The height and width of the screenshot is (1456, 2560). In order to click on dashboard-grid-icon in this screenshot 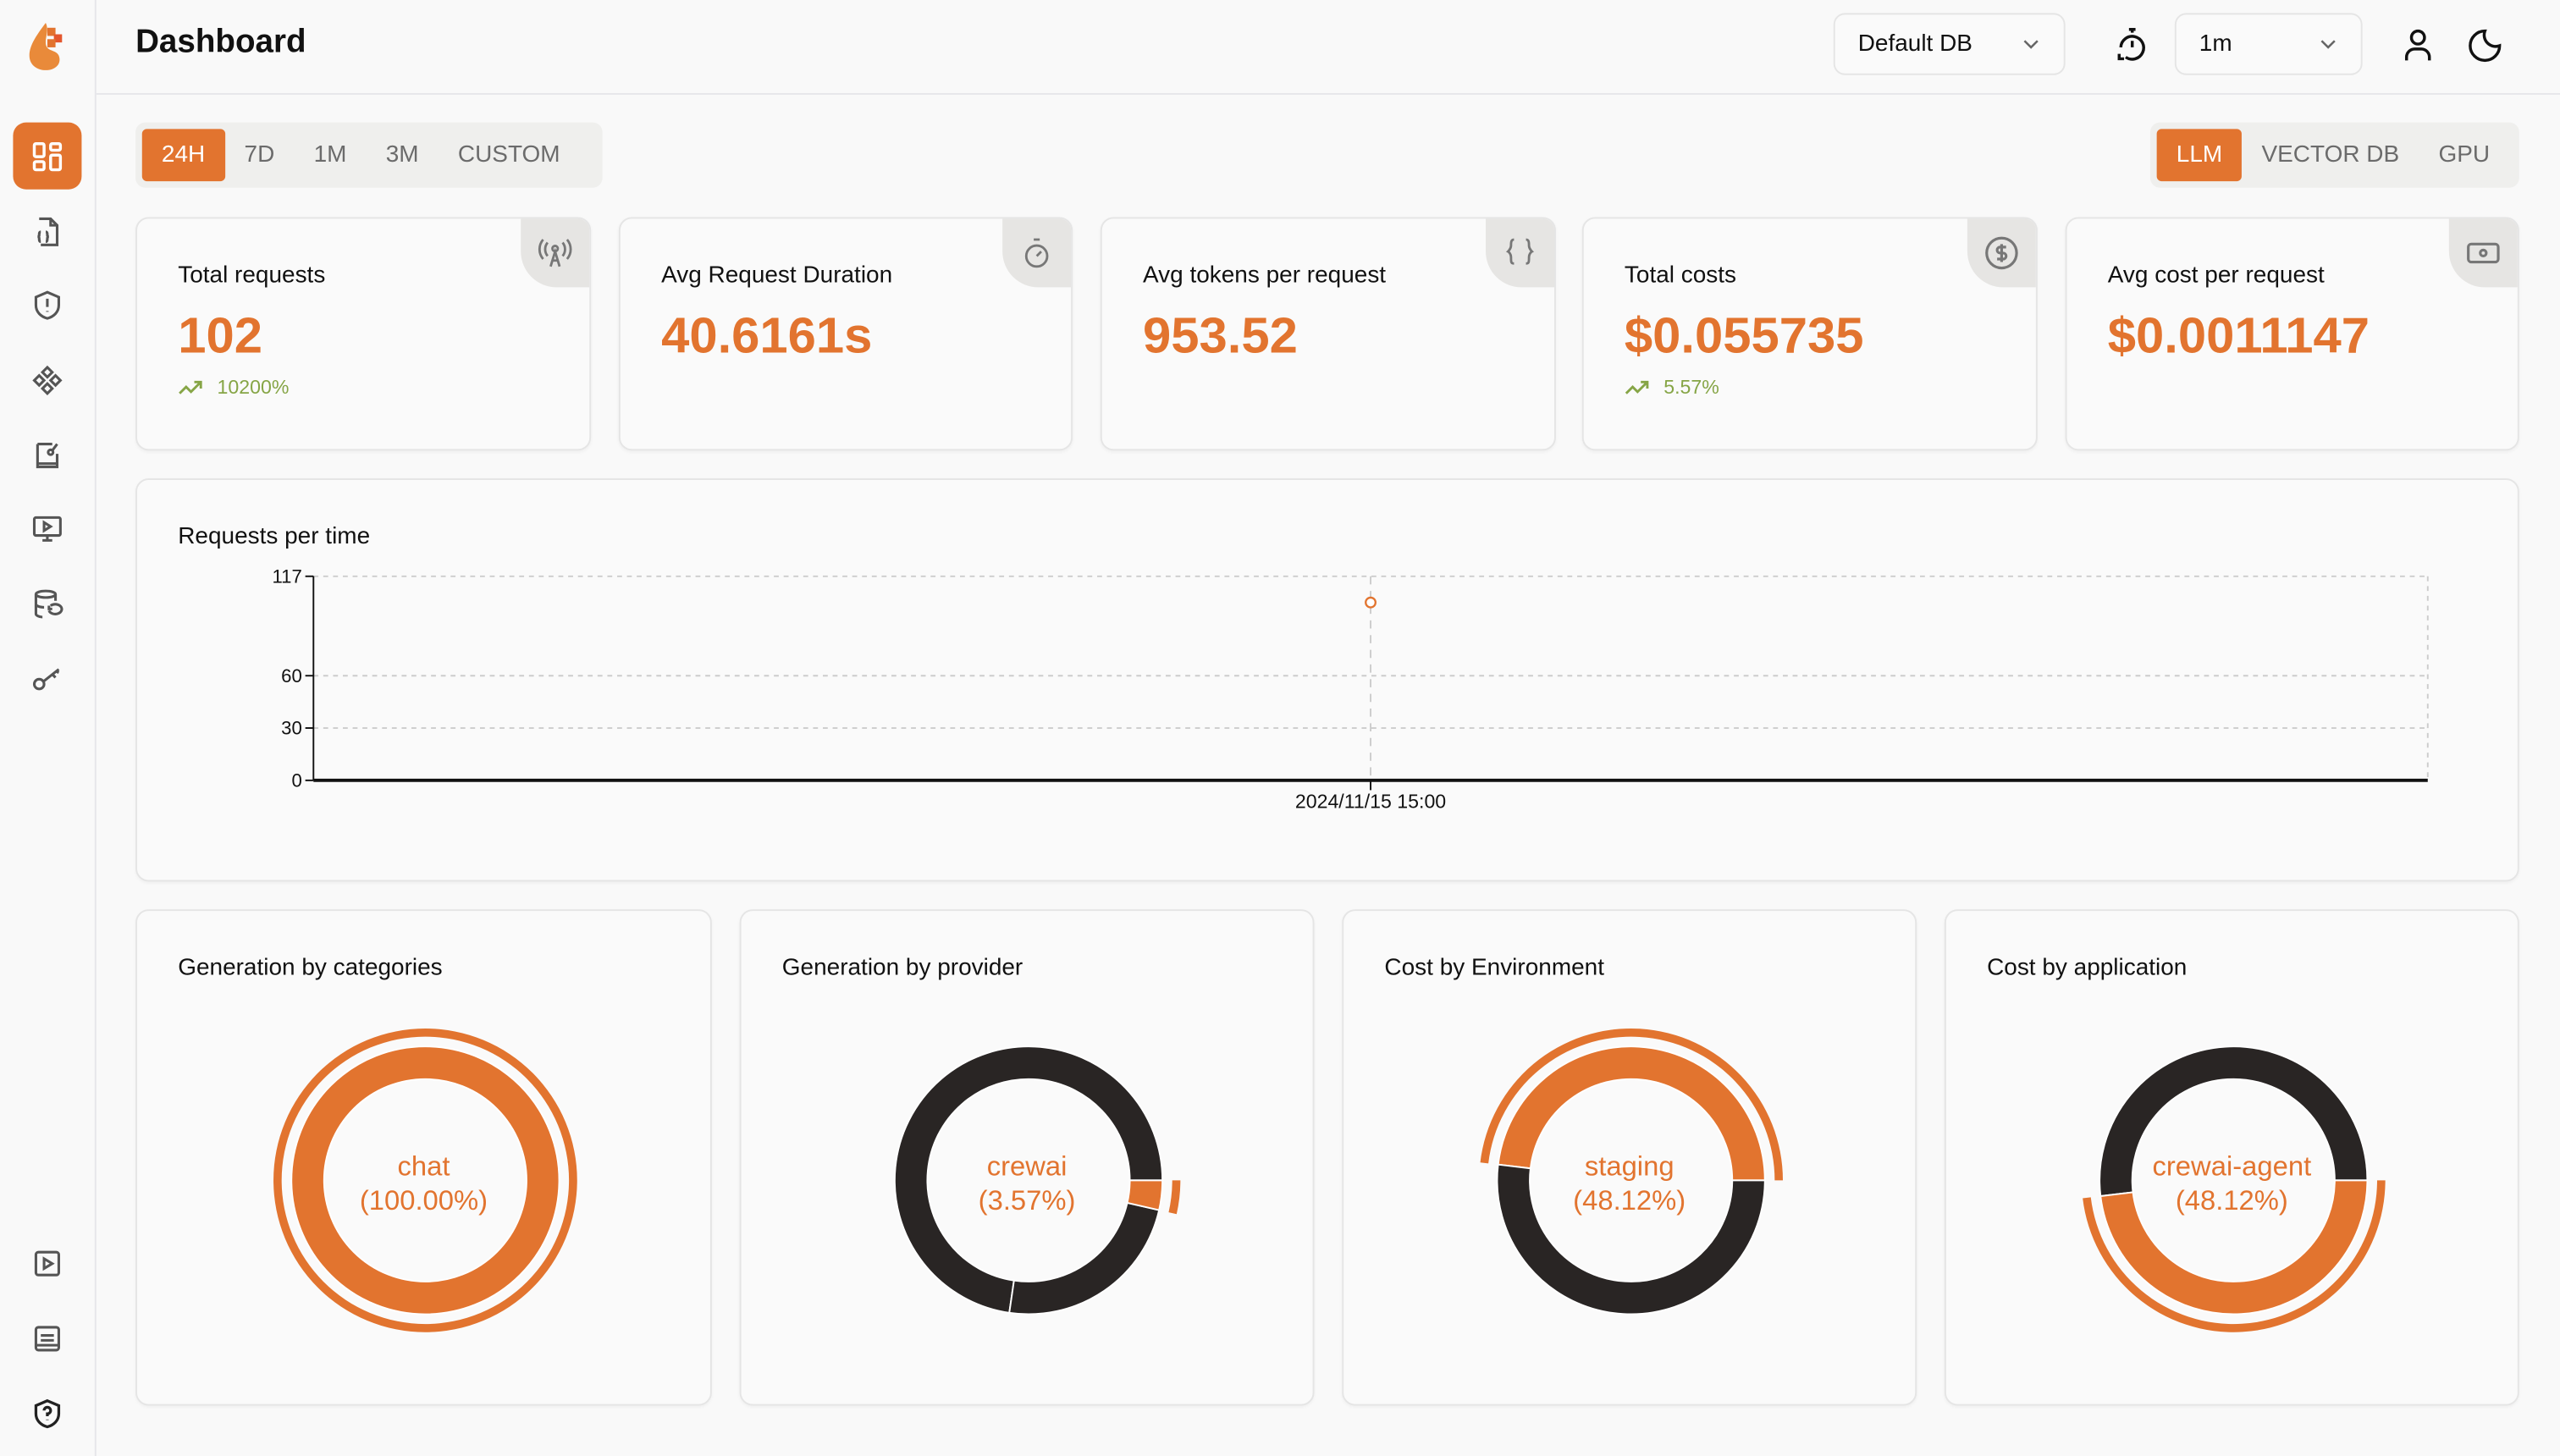, I will do `click(47, 156)`.